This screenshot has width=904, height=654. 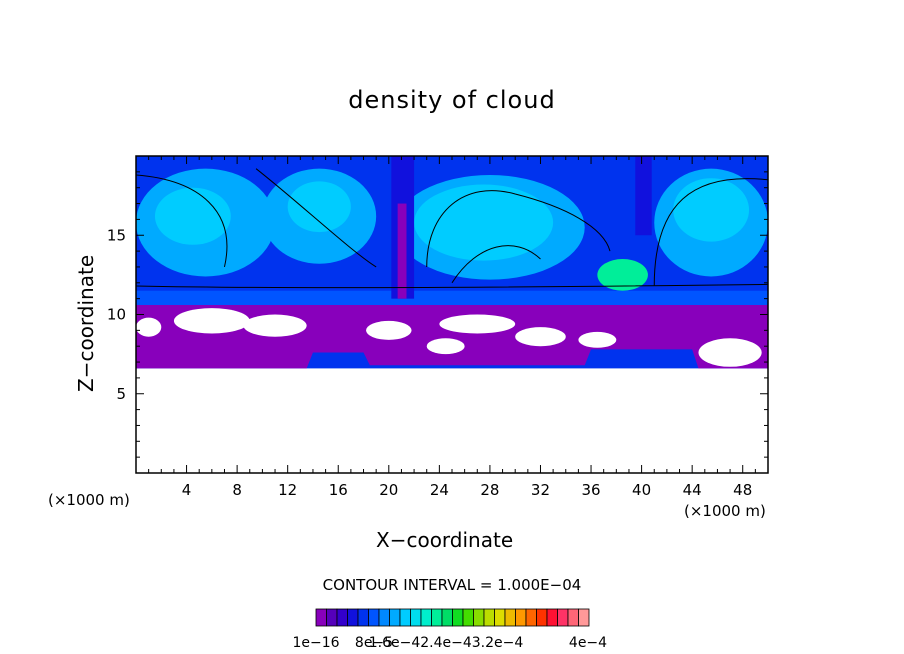 I want to click on field-column, so click(x=643, y=196).